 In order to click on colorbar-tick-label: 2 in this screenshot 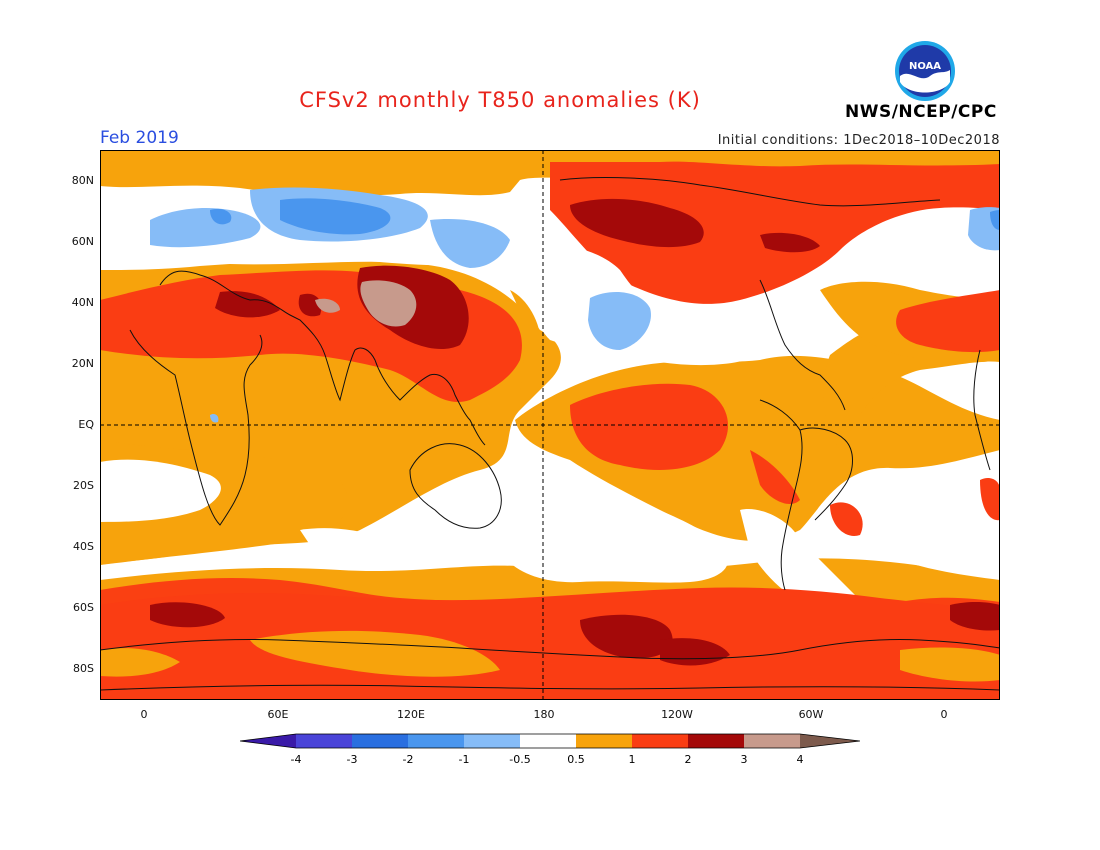, I will do `click(688, 759)`.